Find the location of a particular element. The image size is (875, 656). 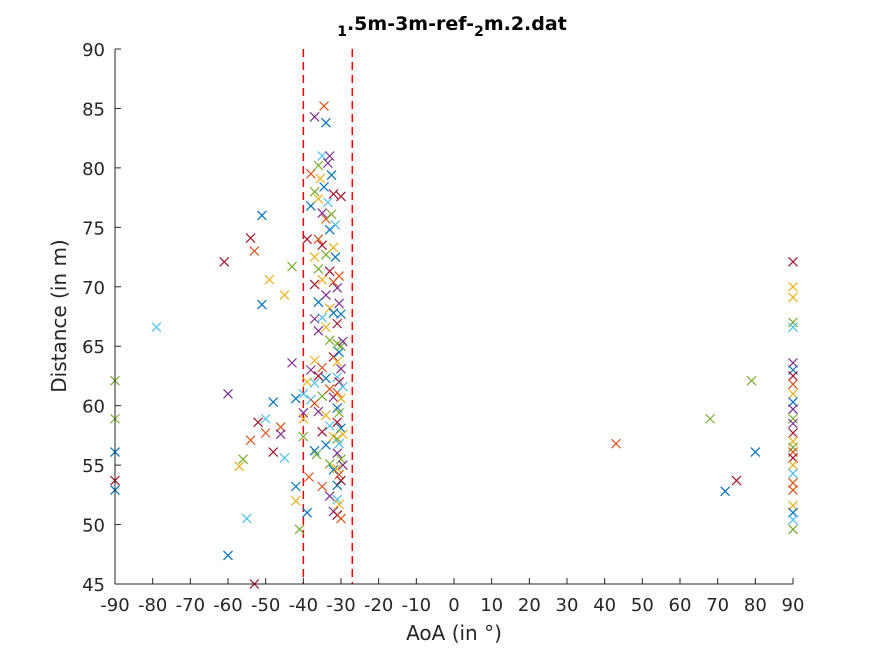

x-tick-label: 10 is located at coordinates (491, 605).